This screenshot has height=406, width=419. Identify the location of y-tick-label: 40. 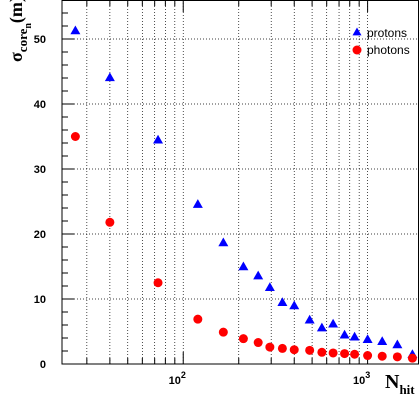
(40, 105).